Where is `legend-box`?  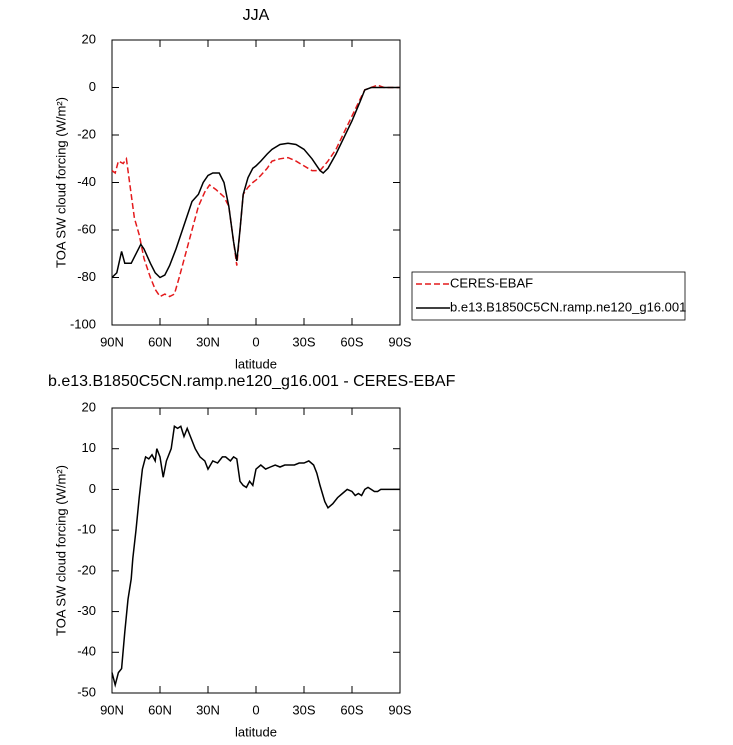
legend-box is located at coordinates (548, 296).